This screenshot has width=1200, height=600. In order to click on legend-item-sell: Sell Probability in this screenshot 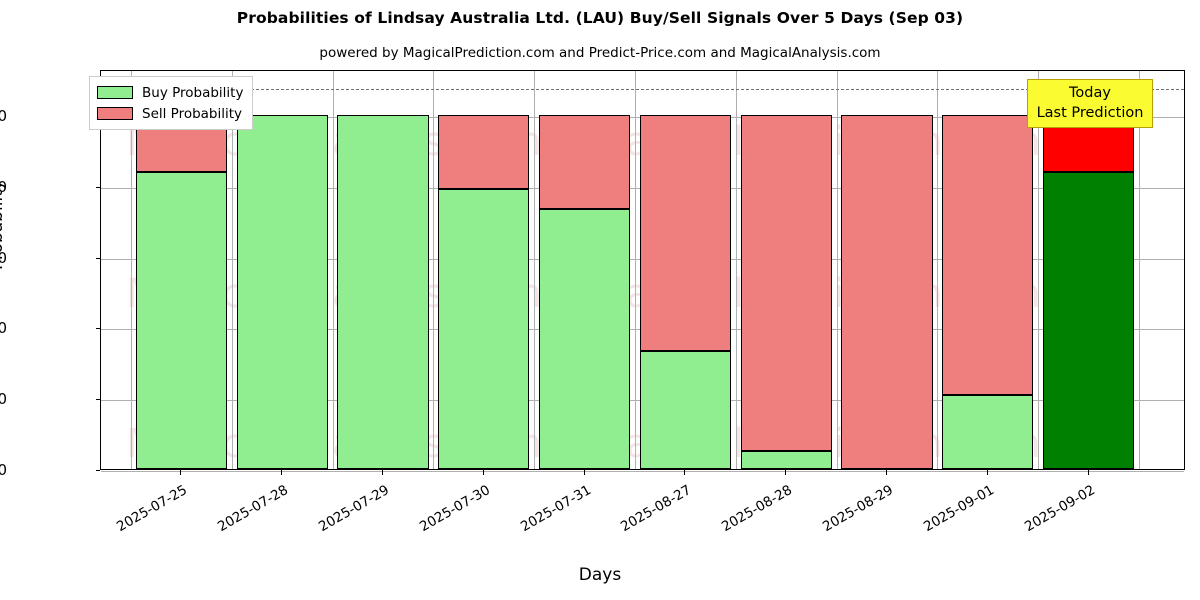, I will do `click(170, 113)`.